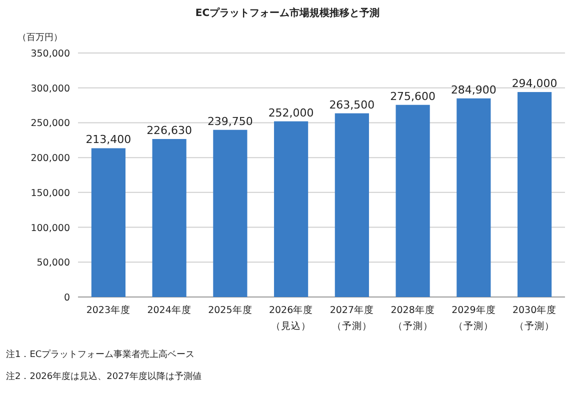 This screenshot has width=575, height=399. I want to click on y-axis-title: （百万円）, so click(40, 38).